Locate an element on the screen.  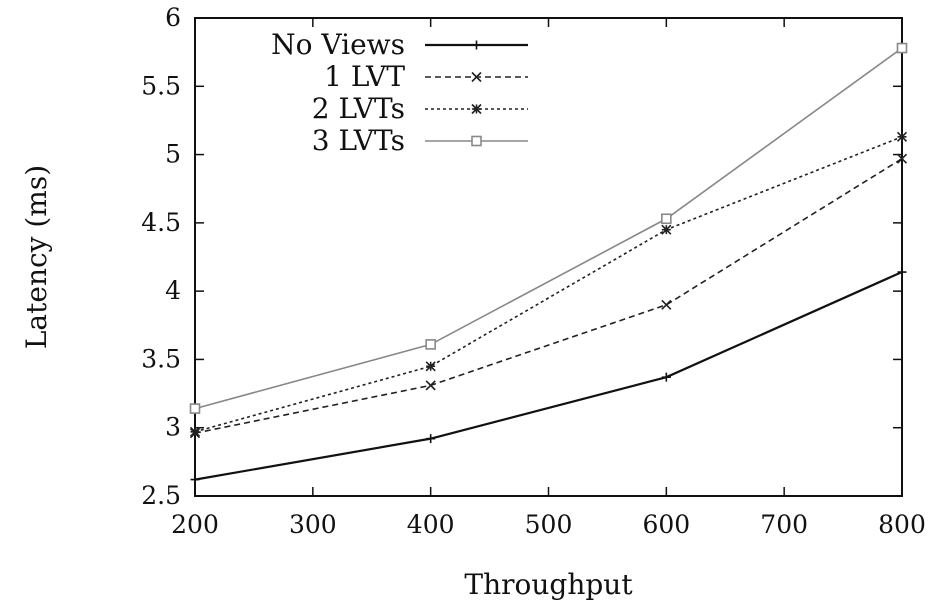
y-tick-label: 2.5 is located at coordinates (161, 495).